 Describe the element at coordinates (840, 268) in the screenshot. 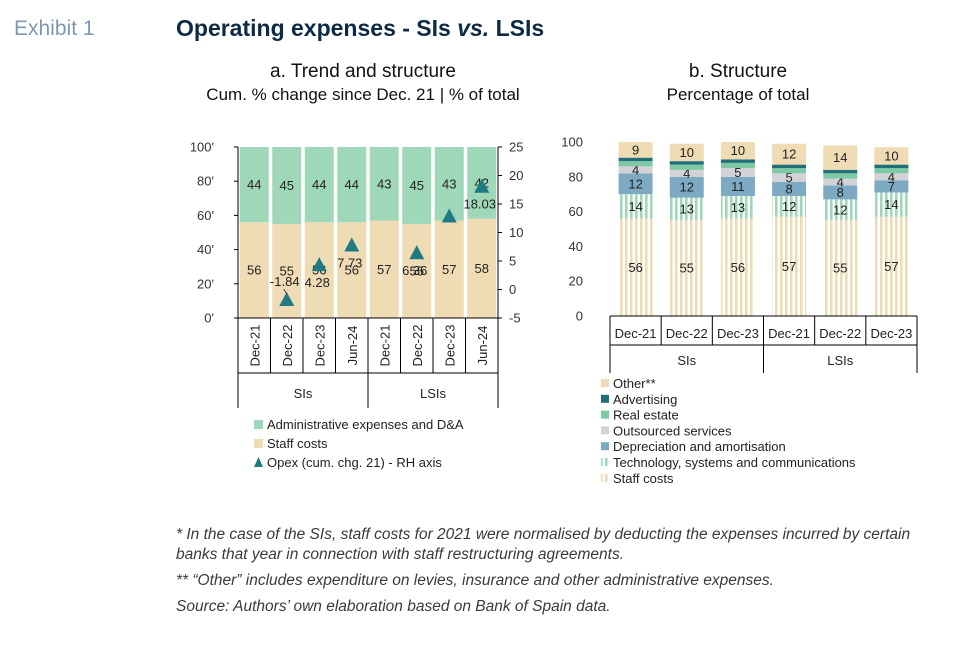

I see `bar-value-label: 55` at that location.